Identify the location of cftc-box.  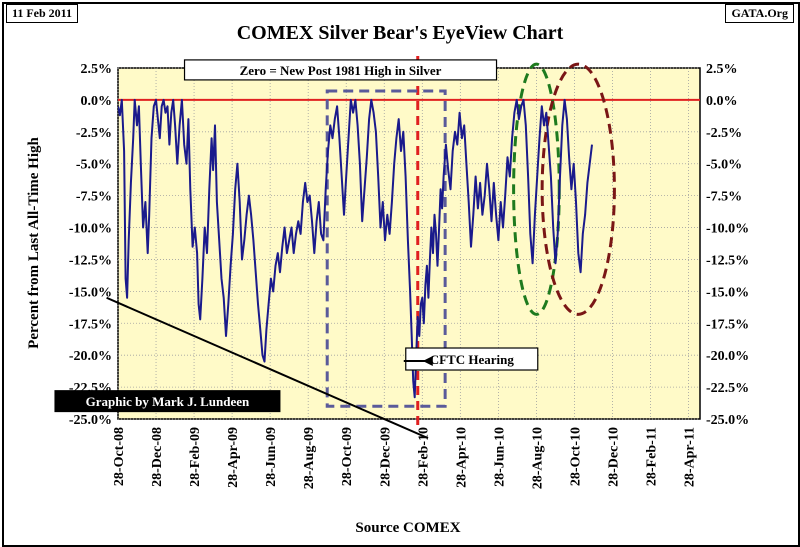
(472, 359).